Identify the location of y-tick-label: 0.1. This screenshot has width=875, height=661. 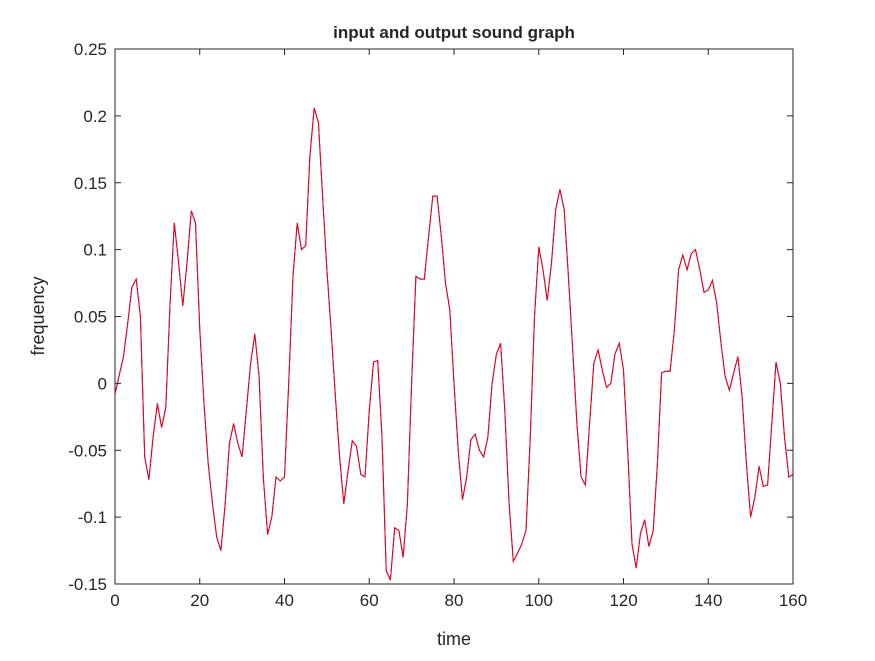
(95, 250).